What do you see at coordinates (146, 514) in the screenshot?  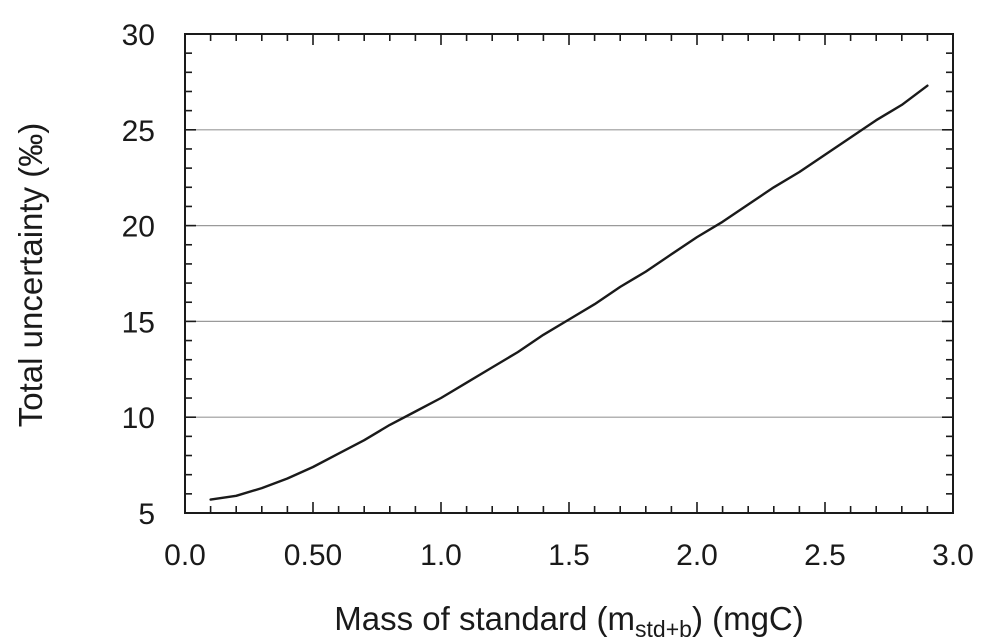 I see `y-tick-label-0: 5` at bounding box center [146, 514].